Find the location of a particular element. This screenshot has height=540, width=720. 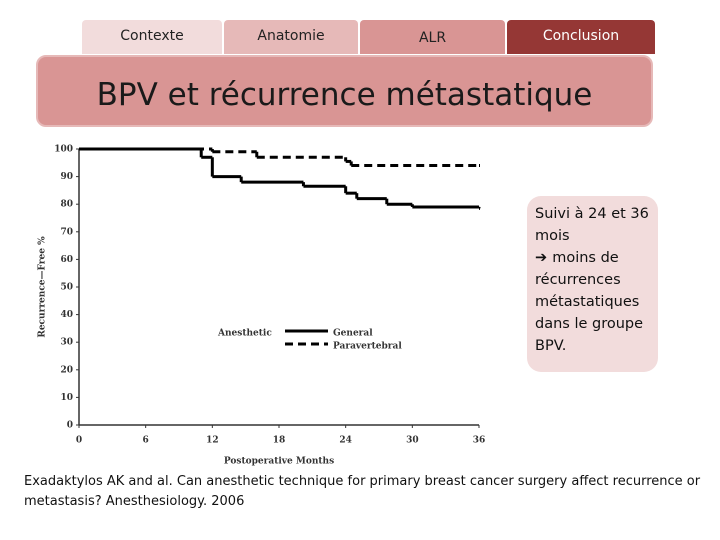

x-tick-label: 30 is located at coordinates (412, 441).